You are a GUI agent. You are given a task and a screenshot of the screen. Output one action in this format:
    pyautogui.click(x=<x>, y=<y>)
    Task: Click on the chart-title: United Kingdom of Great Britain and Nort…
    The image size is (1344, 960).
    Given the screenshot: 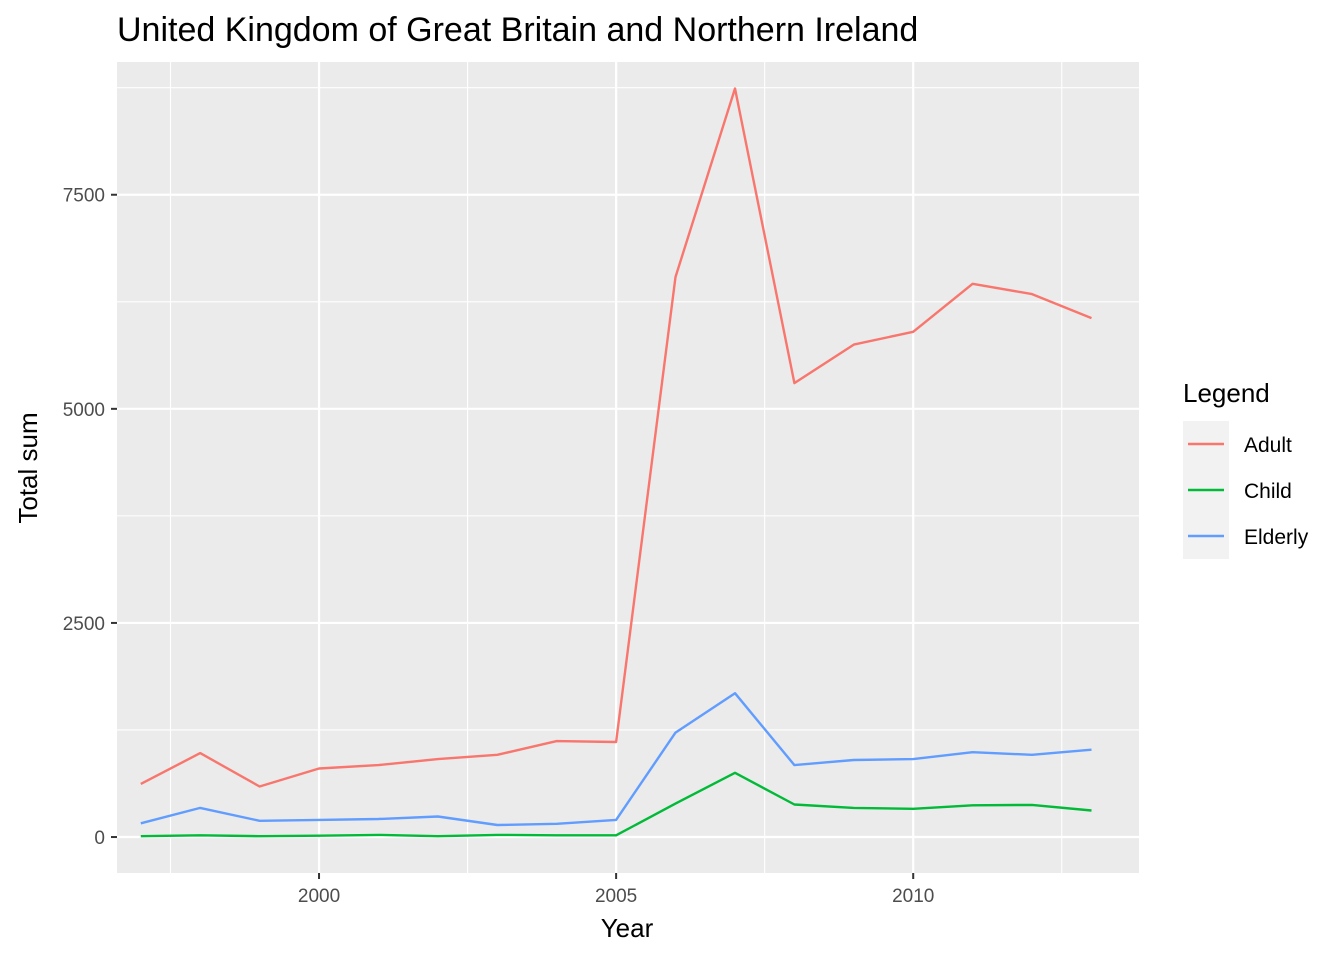 What is the action you would take?
    pyautogui.click(x=517, y=30)
    